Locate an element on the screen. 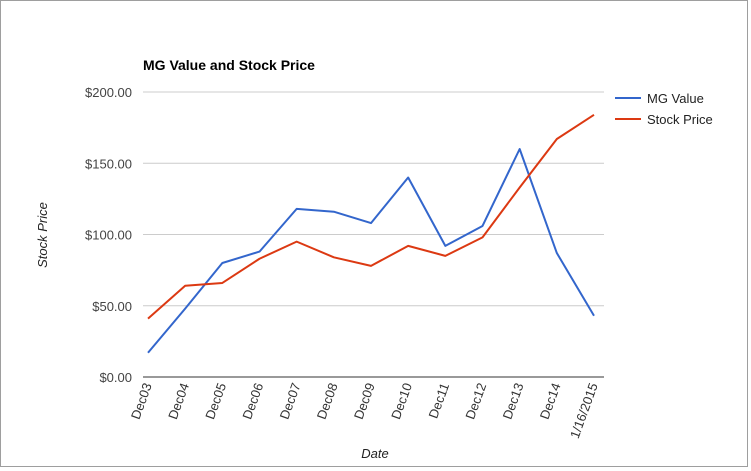 This screenshot has height=471, width=751. legend: MG Value Stock Price is located at coordinates (664, 109).